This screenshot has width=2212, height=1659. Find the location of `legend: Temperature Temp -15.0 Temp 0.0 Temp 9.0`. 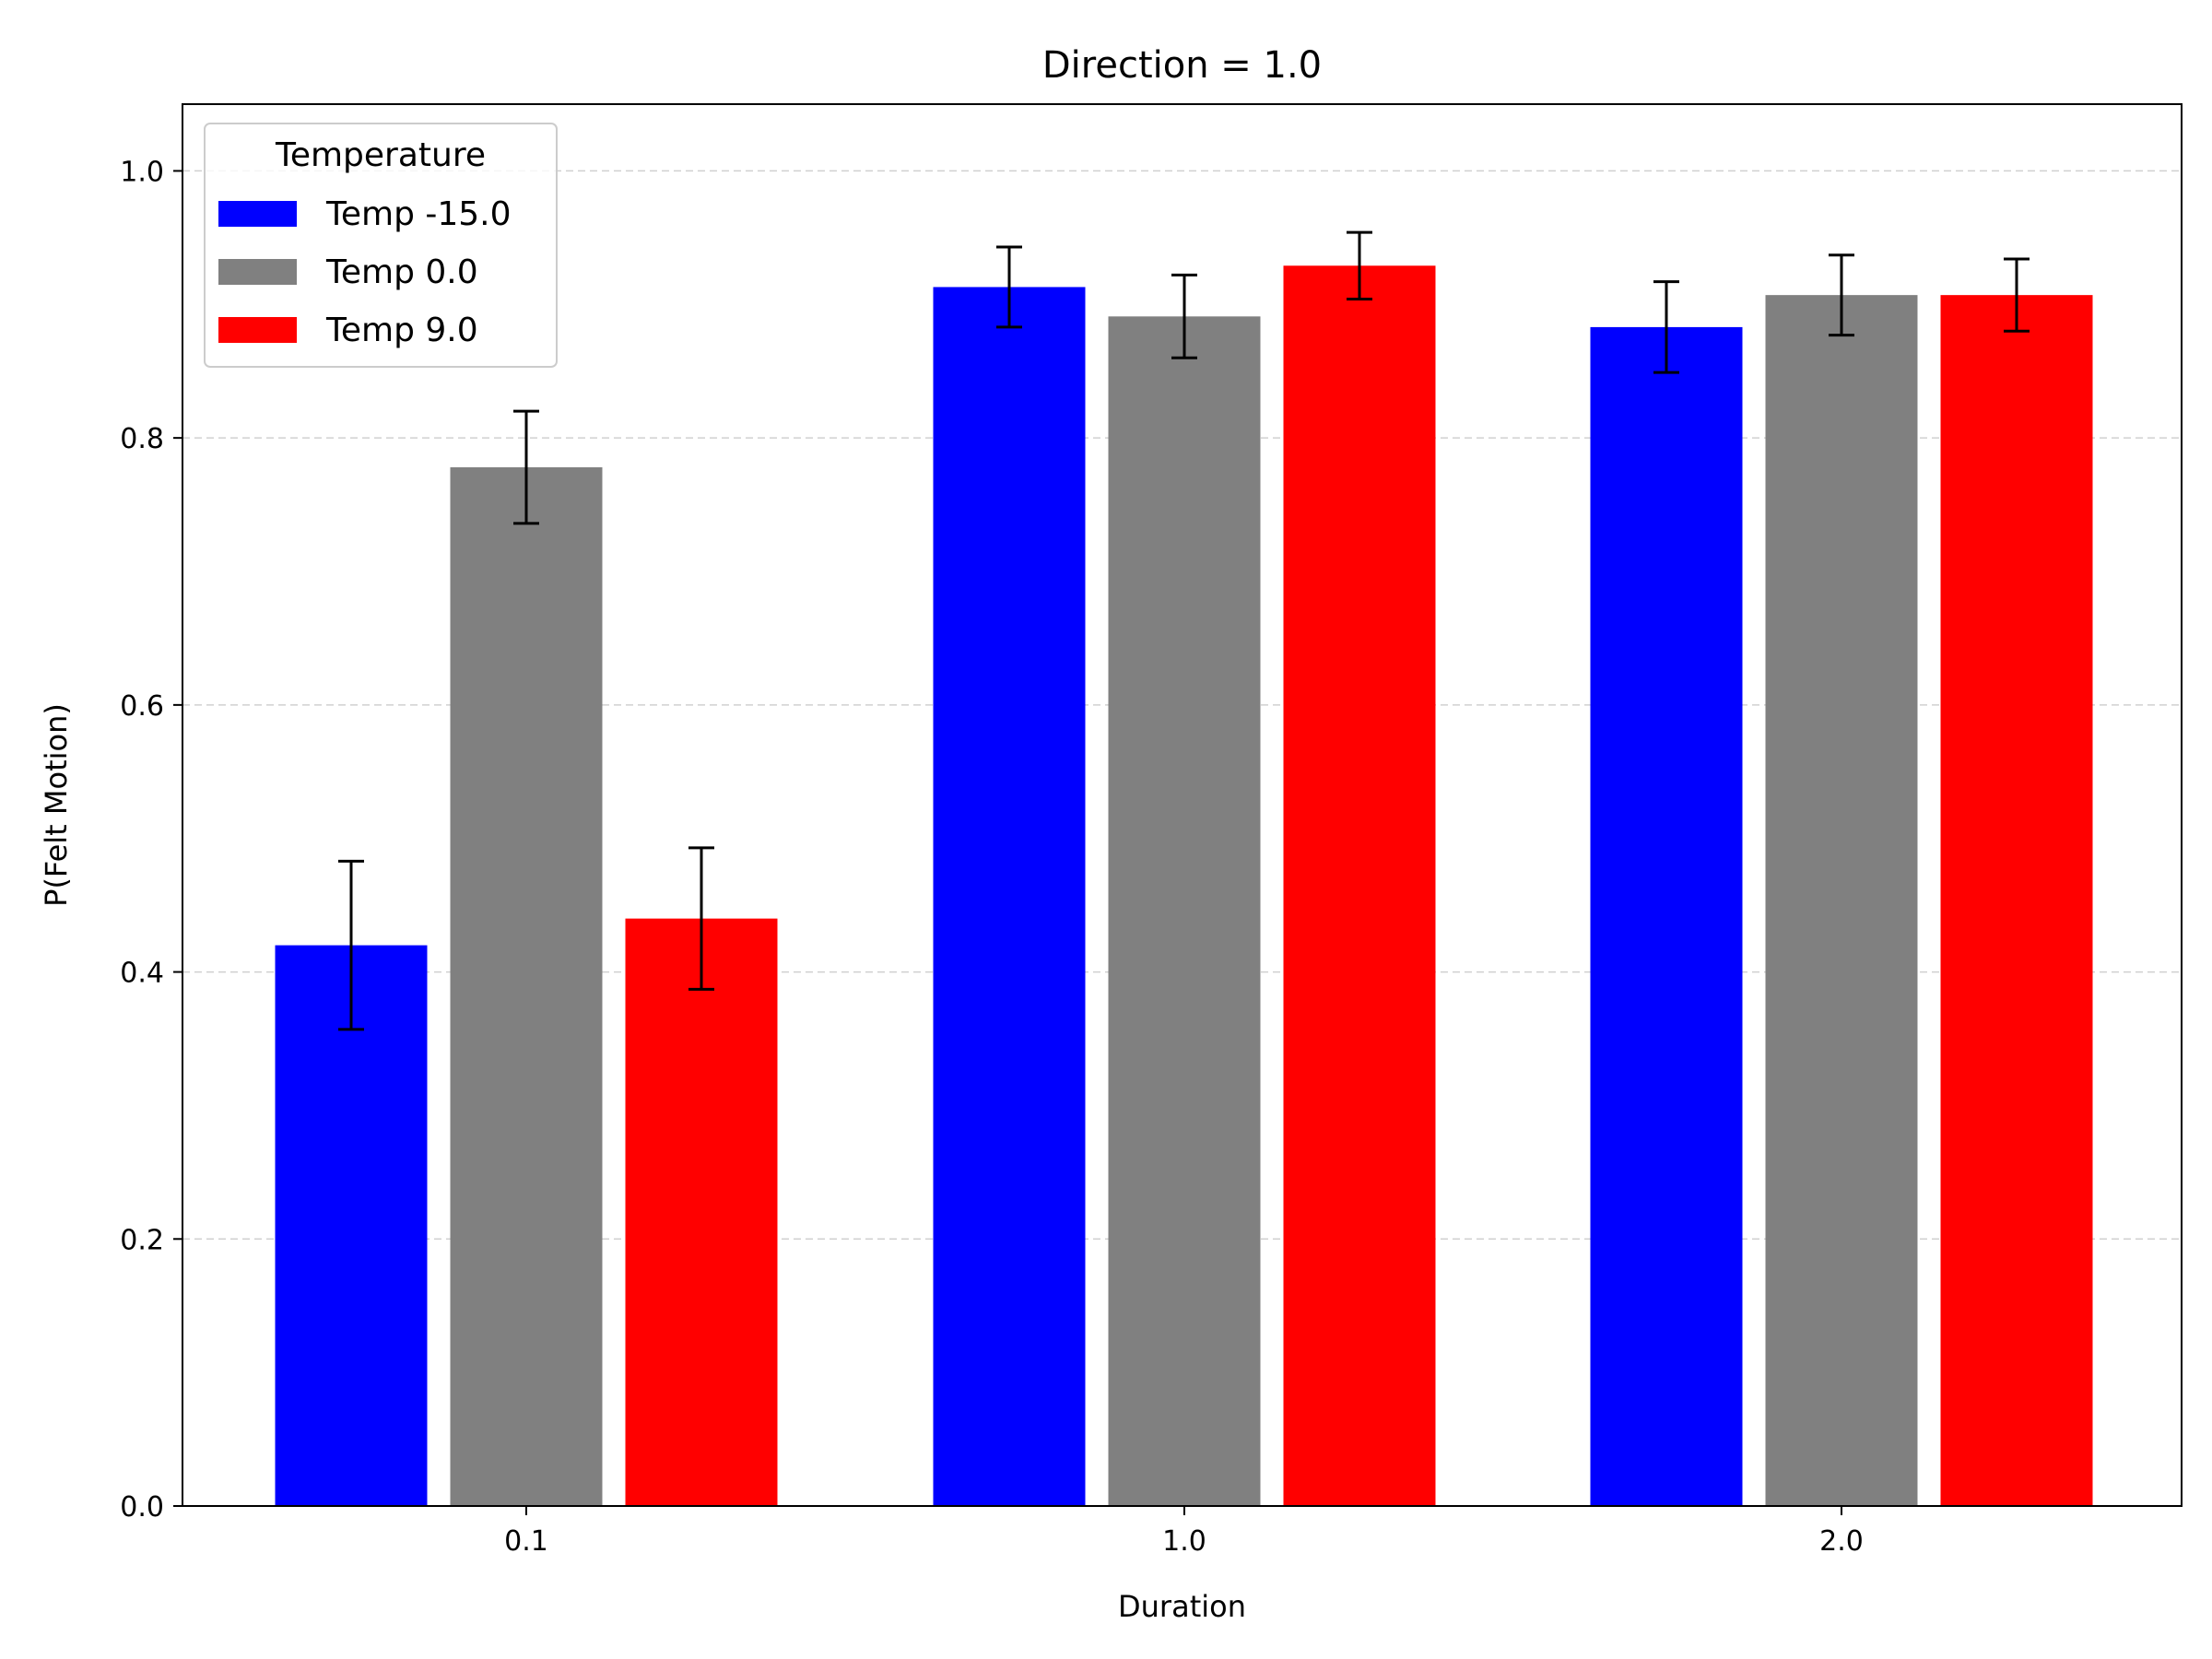

legend: Temperature Temp -15.0 Temp 0.0 Temp 9.0 is located at coordinates (381, 245).